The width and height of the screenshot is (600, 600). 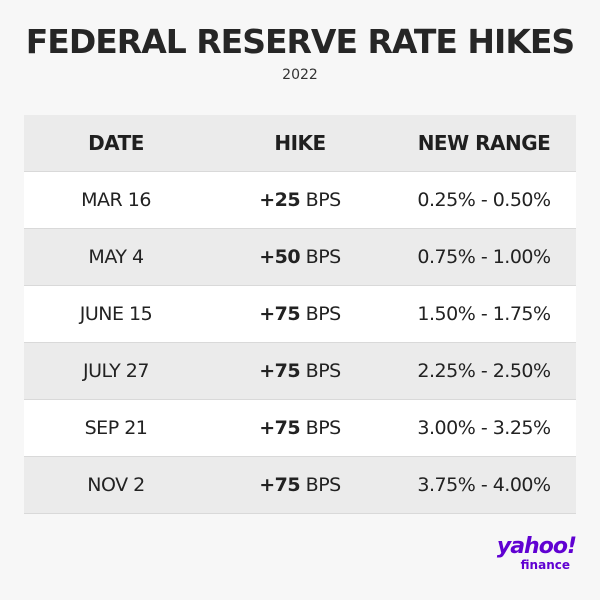 What do you see at coordinates (116, 314) in the screenshot?
I see `date-cell: JUNE 15` at bounding box center [116, 314].